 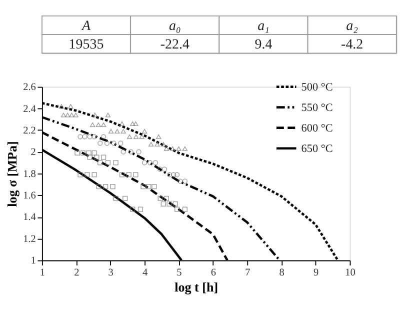 I want to click on y-tick-label: 2.2, so click(x=29, y=130).